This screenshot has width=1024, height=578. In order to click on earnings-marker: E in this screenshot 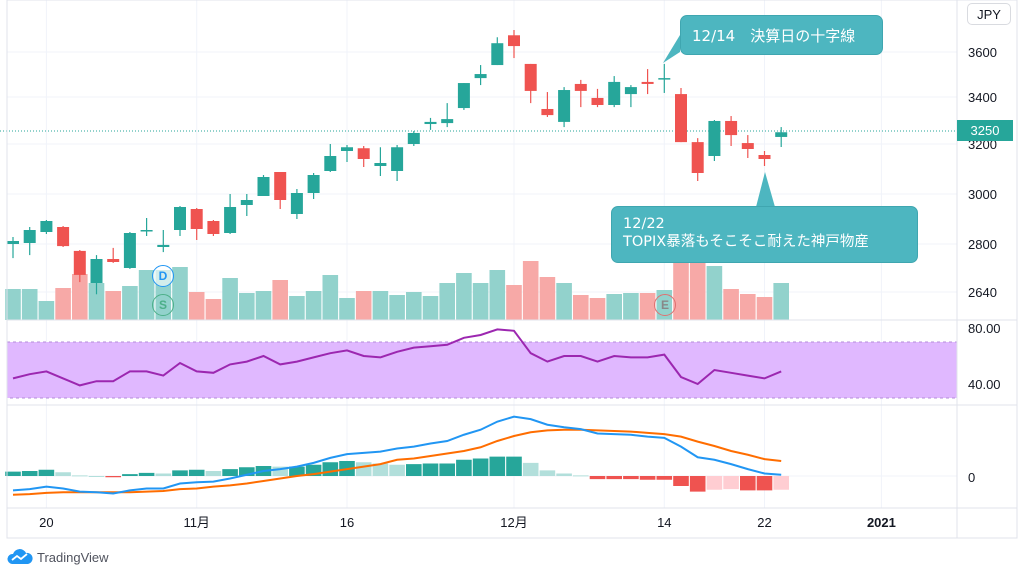, I will do `click(665, 305)`.